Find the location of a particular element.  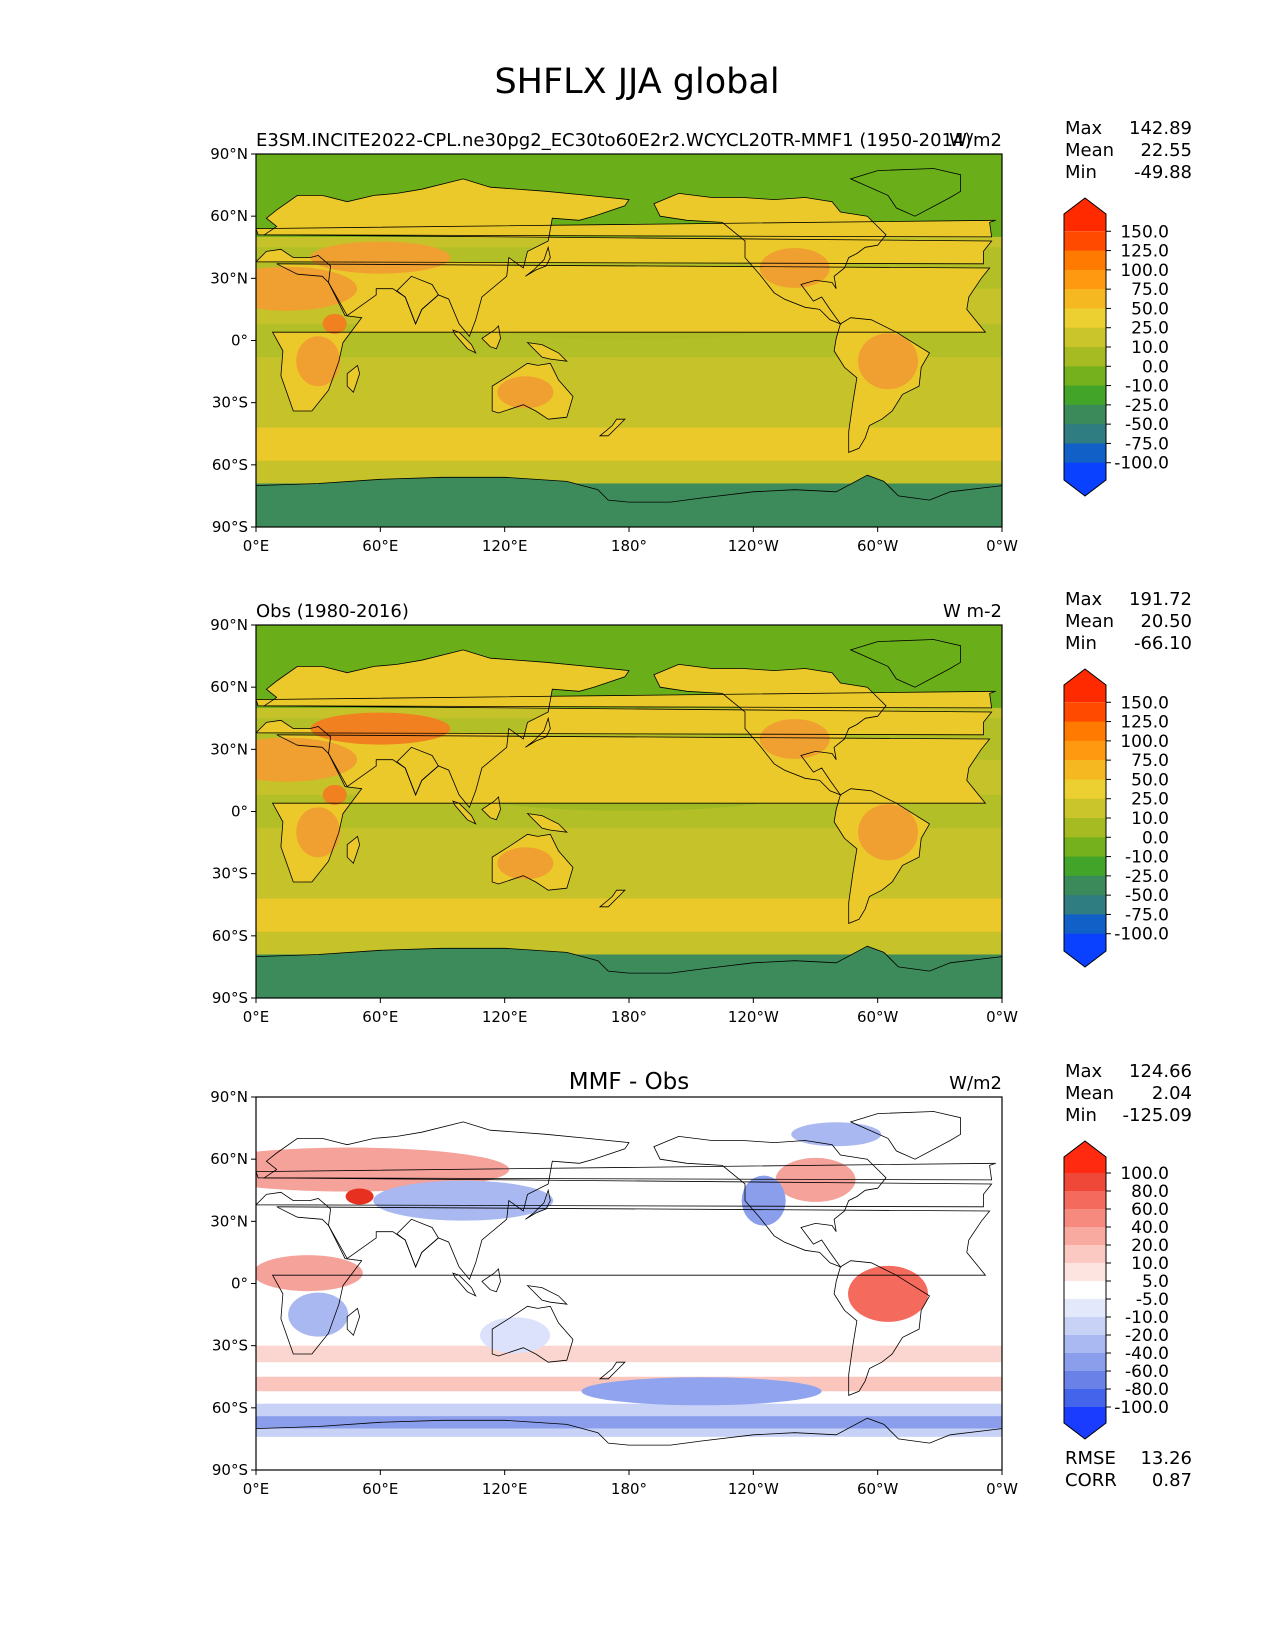

coastline-antarctica is located at coordinates (629, 500).